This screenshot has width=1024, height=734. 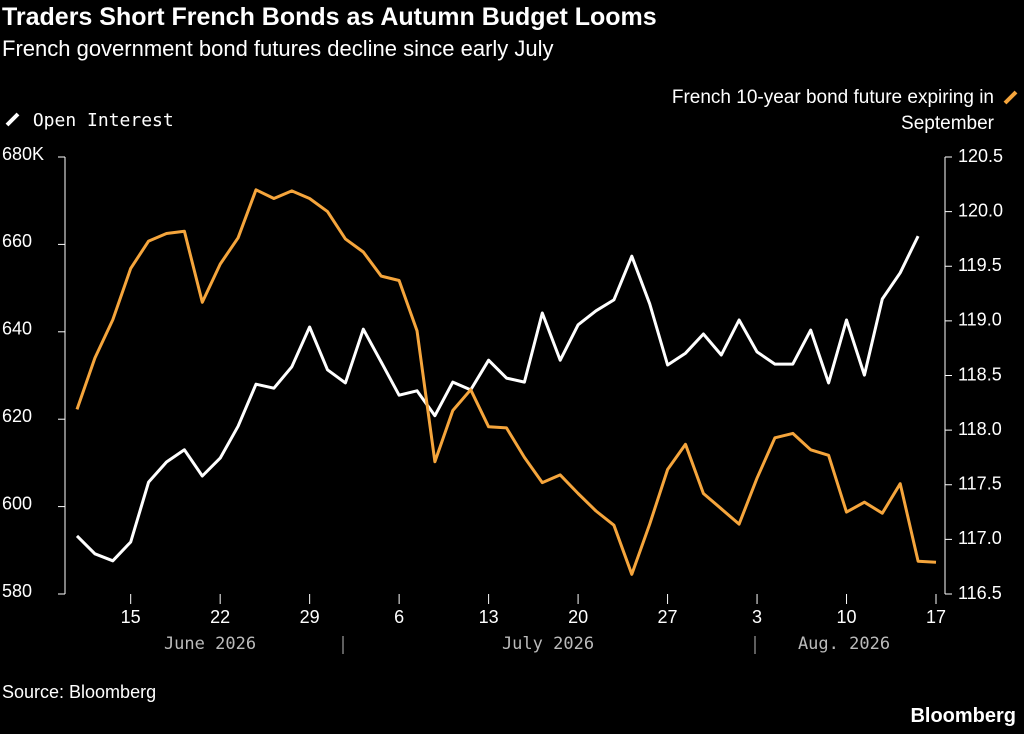 I want to click on brand: Bloomberg, so click(x=963, y=716).